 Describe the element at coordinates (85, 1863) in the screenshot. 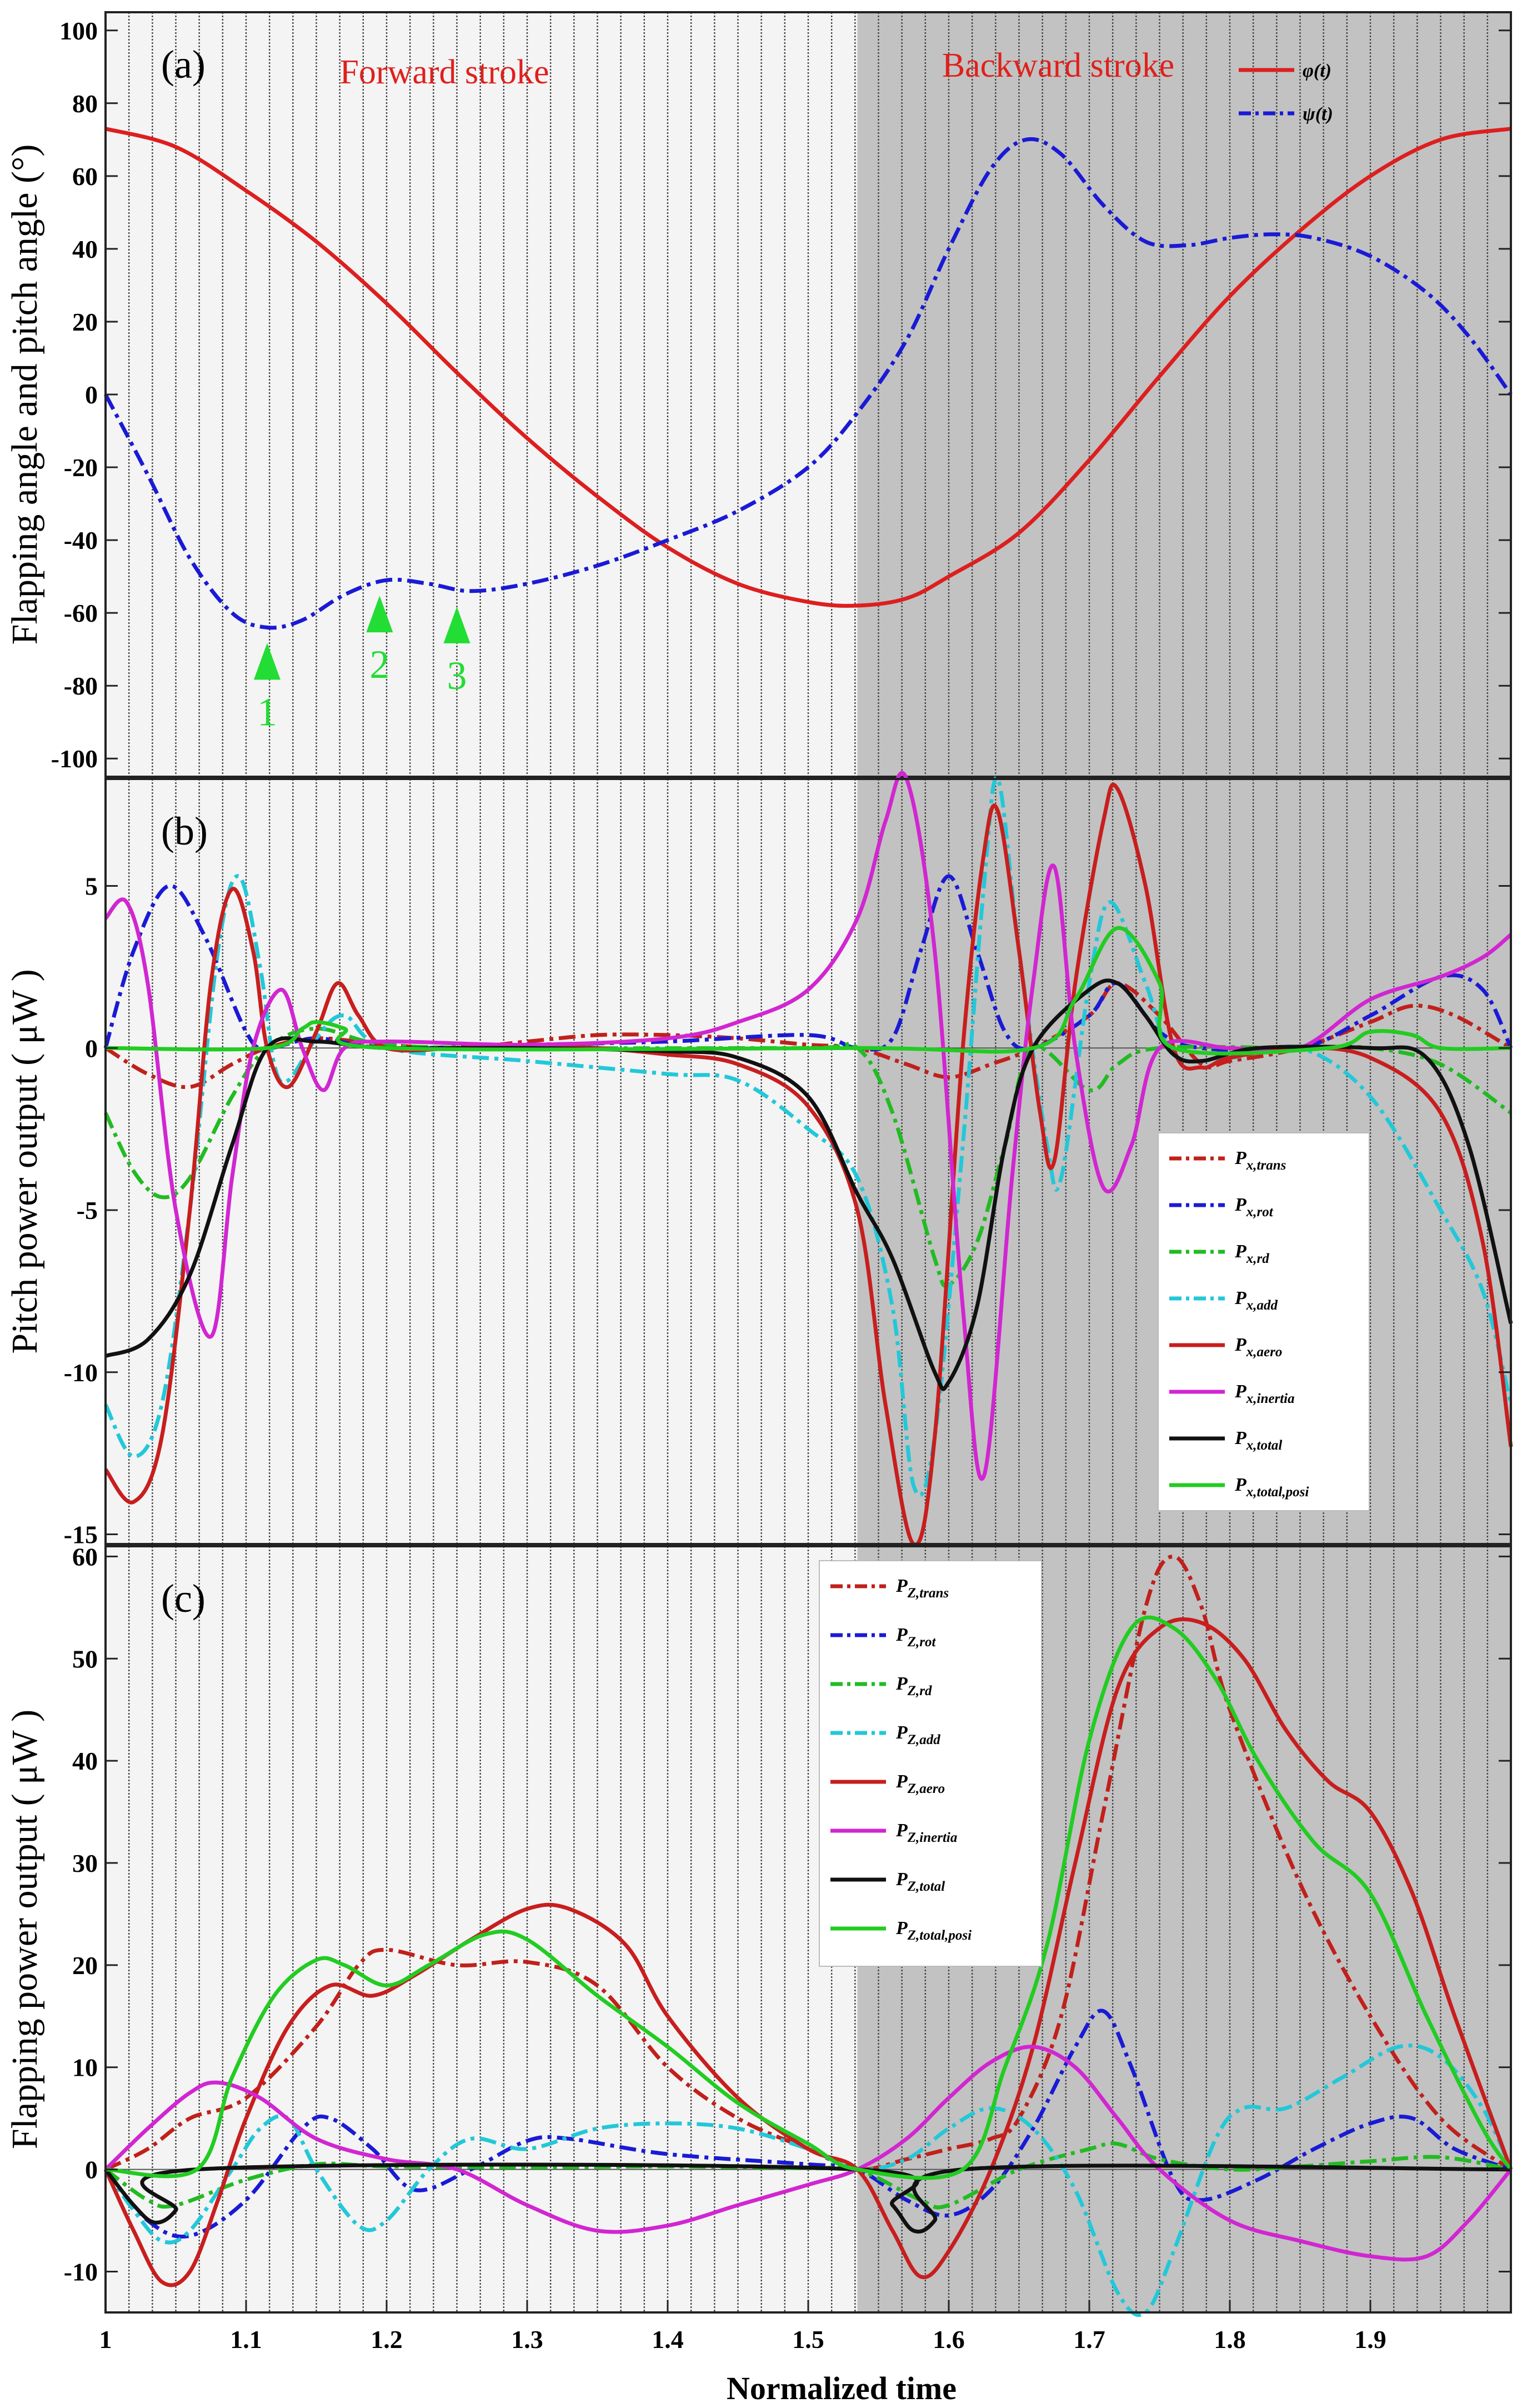

I see `y-tick-label: 30` at that location.